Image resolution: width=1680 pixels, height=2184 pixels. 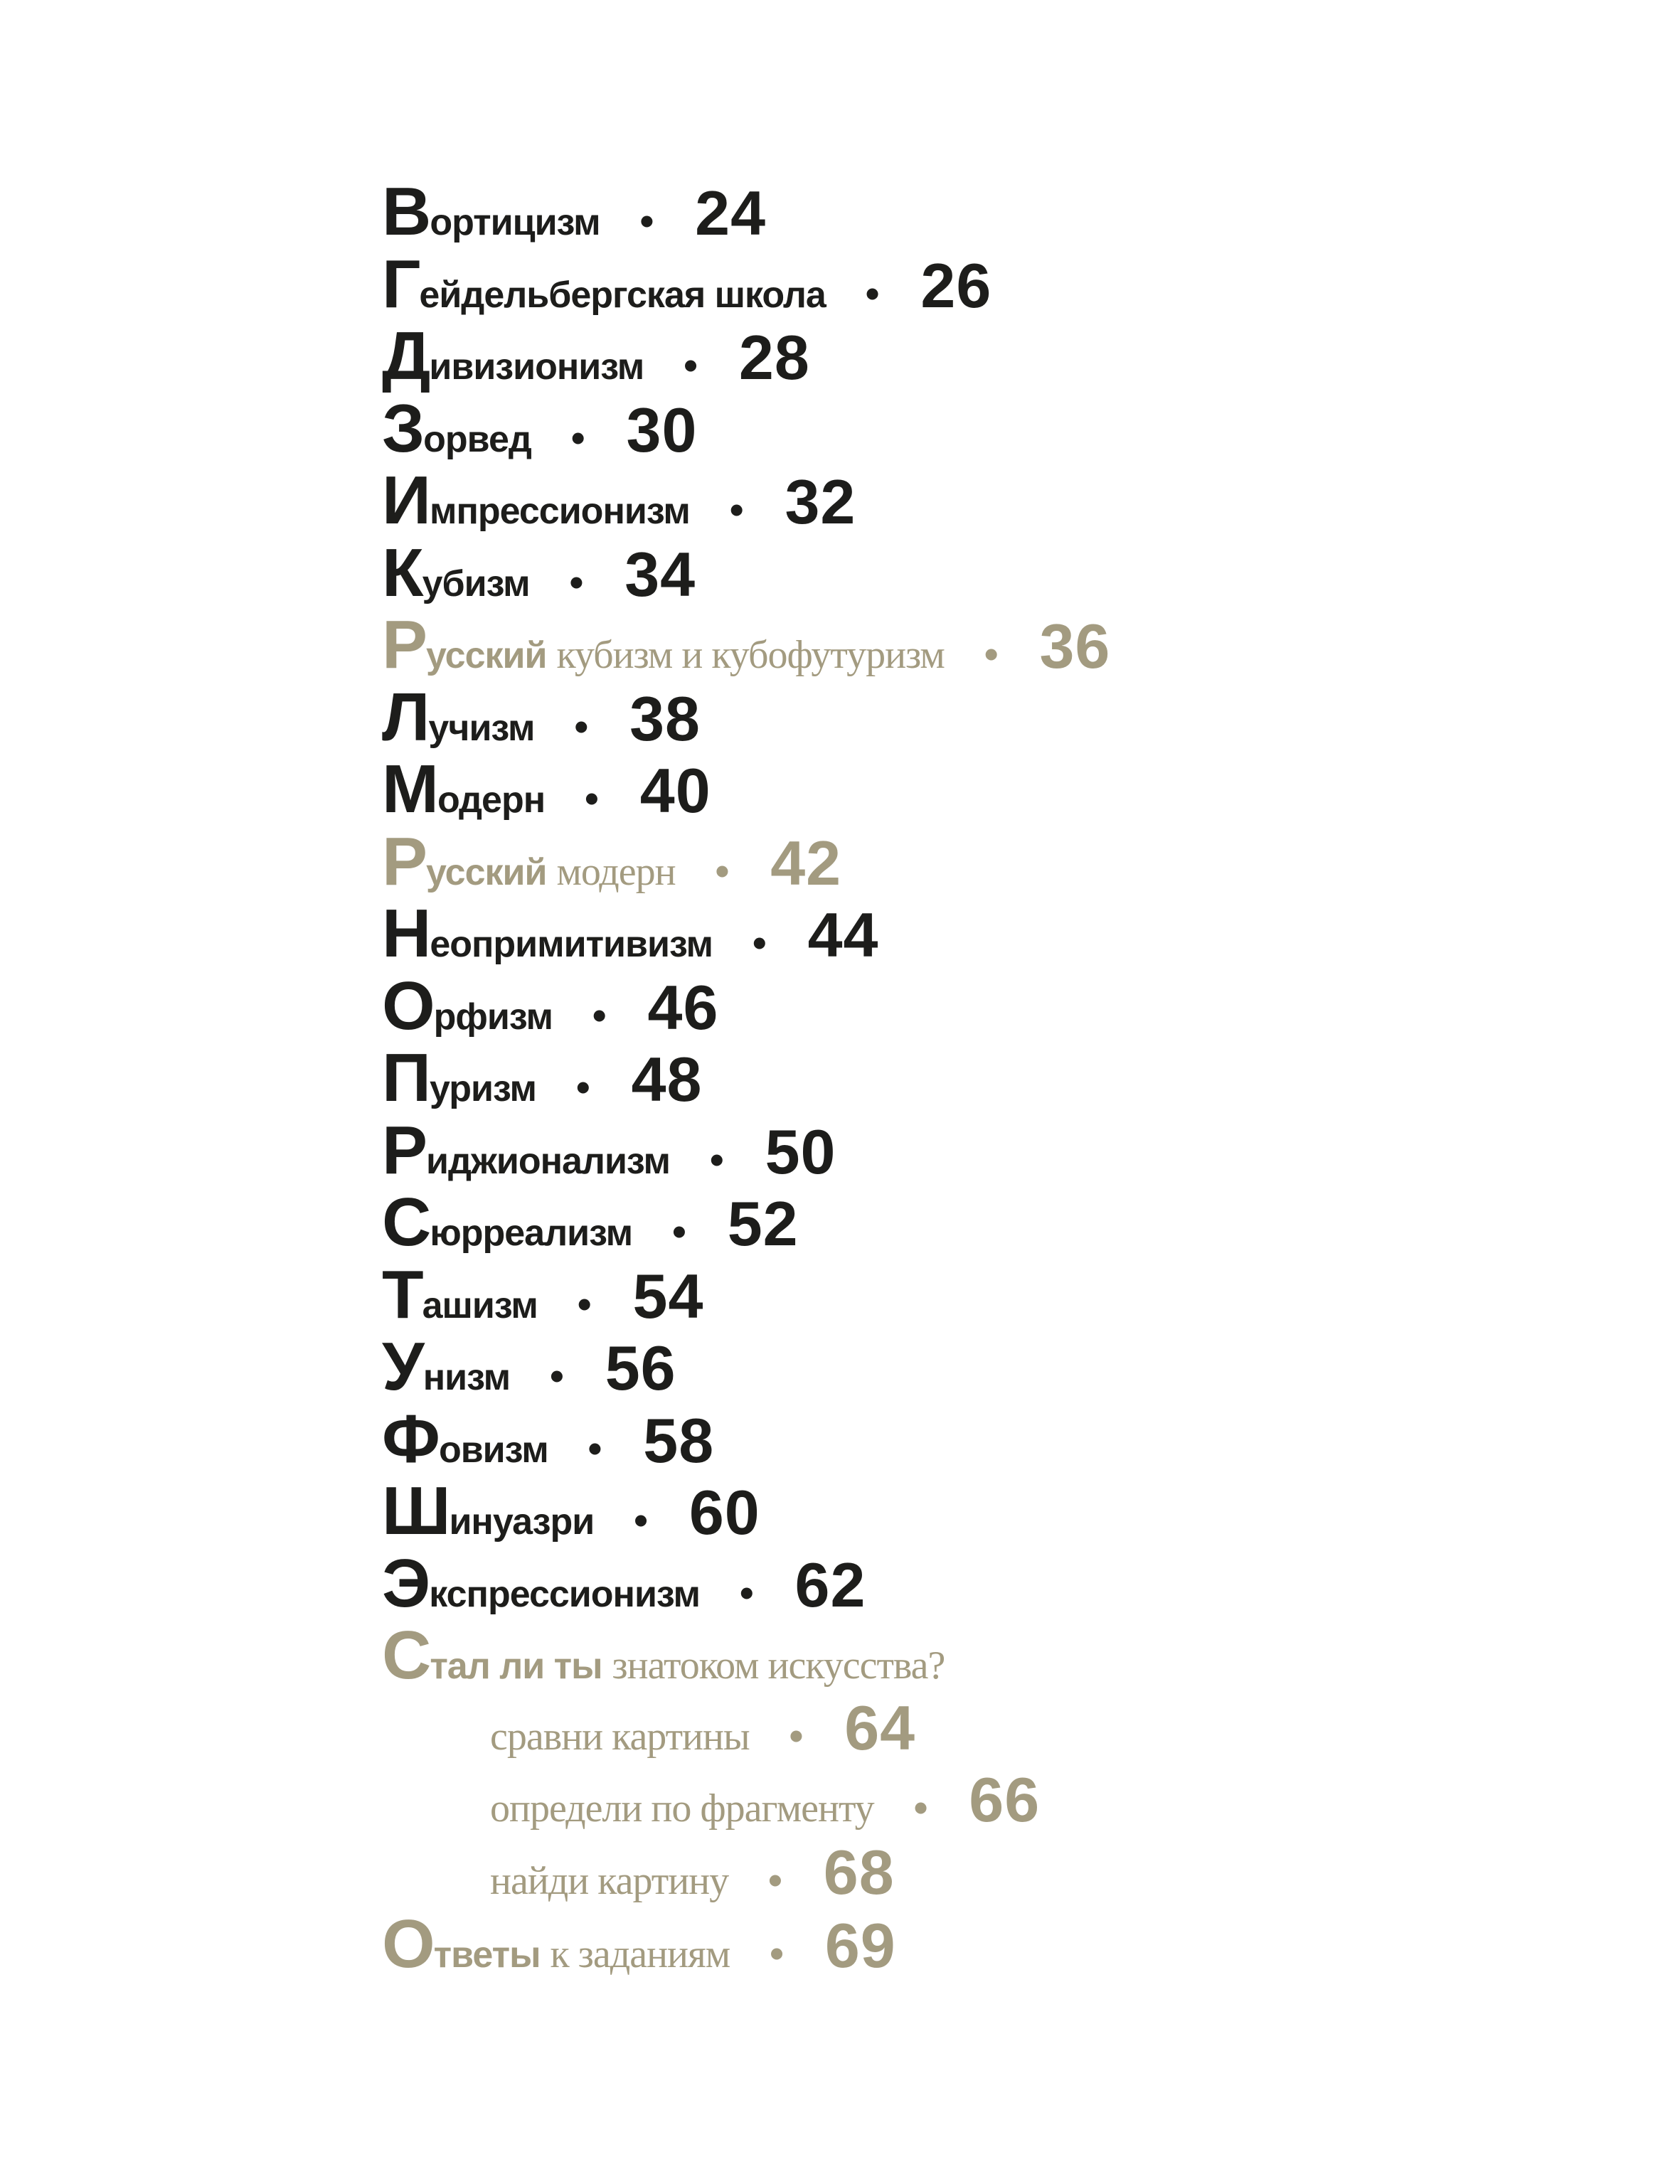 What do you see at coordinates (406, 212) in the screenshot?
I see `entry-initial: В` at bounding box center [406, 212].